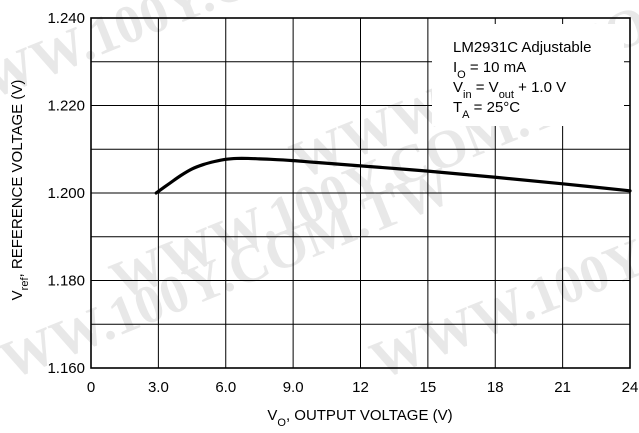 The height and width of the screenshot is (433, 639). Describe the element at coordinates (495, 387) in the screenshot. I see `x-tick-label: 18` at that location.